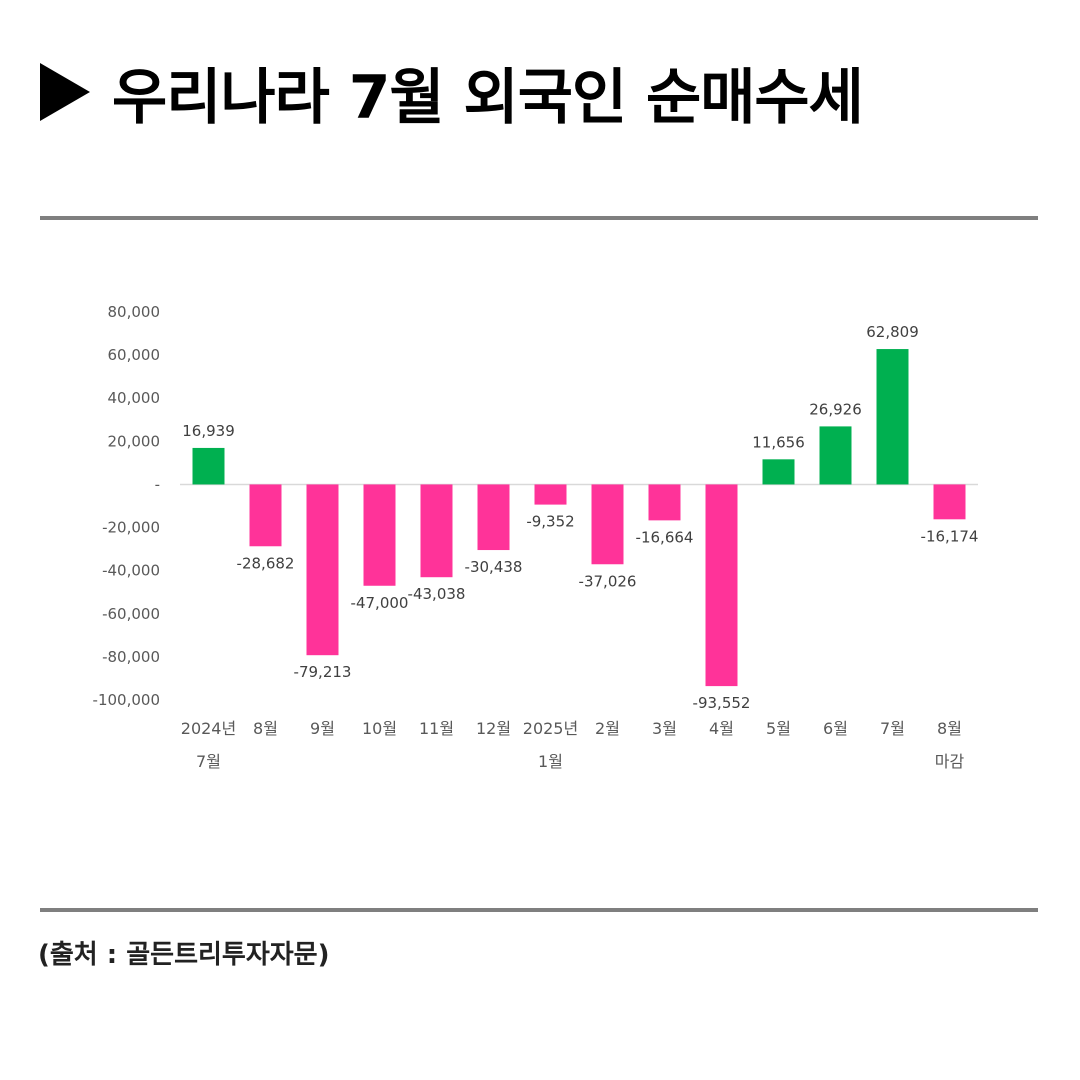 This screenshot has height=1080, width=1080. What do you see at coordinates (380, 603) in the screenshot?
I see `data-label: -47,000` at bounding box center [380, 603].